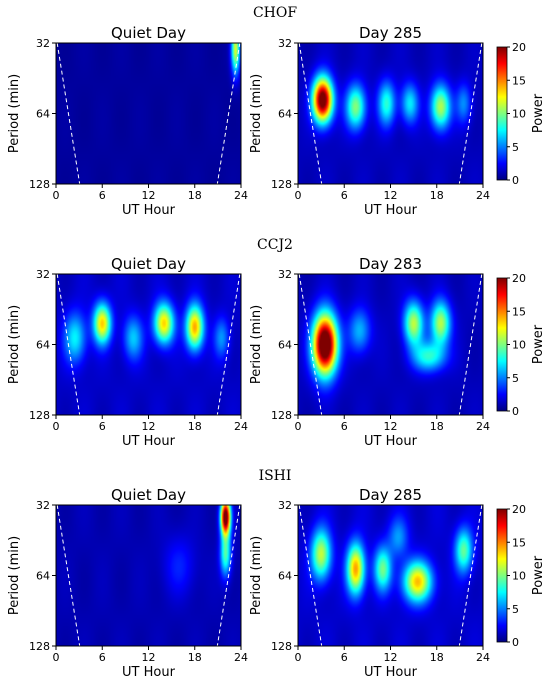  I want to click on panel-title: Day 283, so click(390, 264).